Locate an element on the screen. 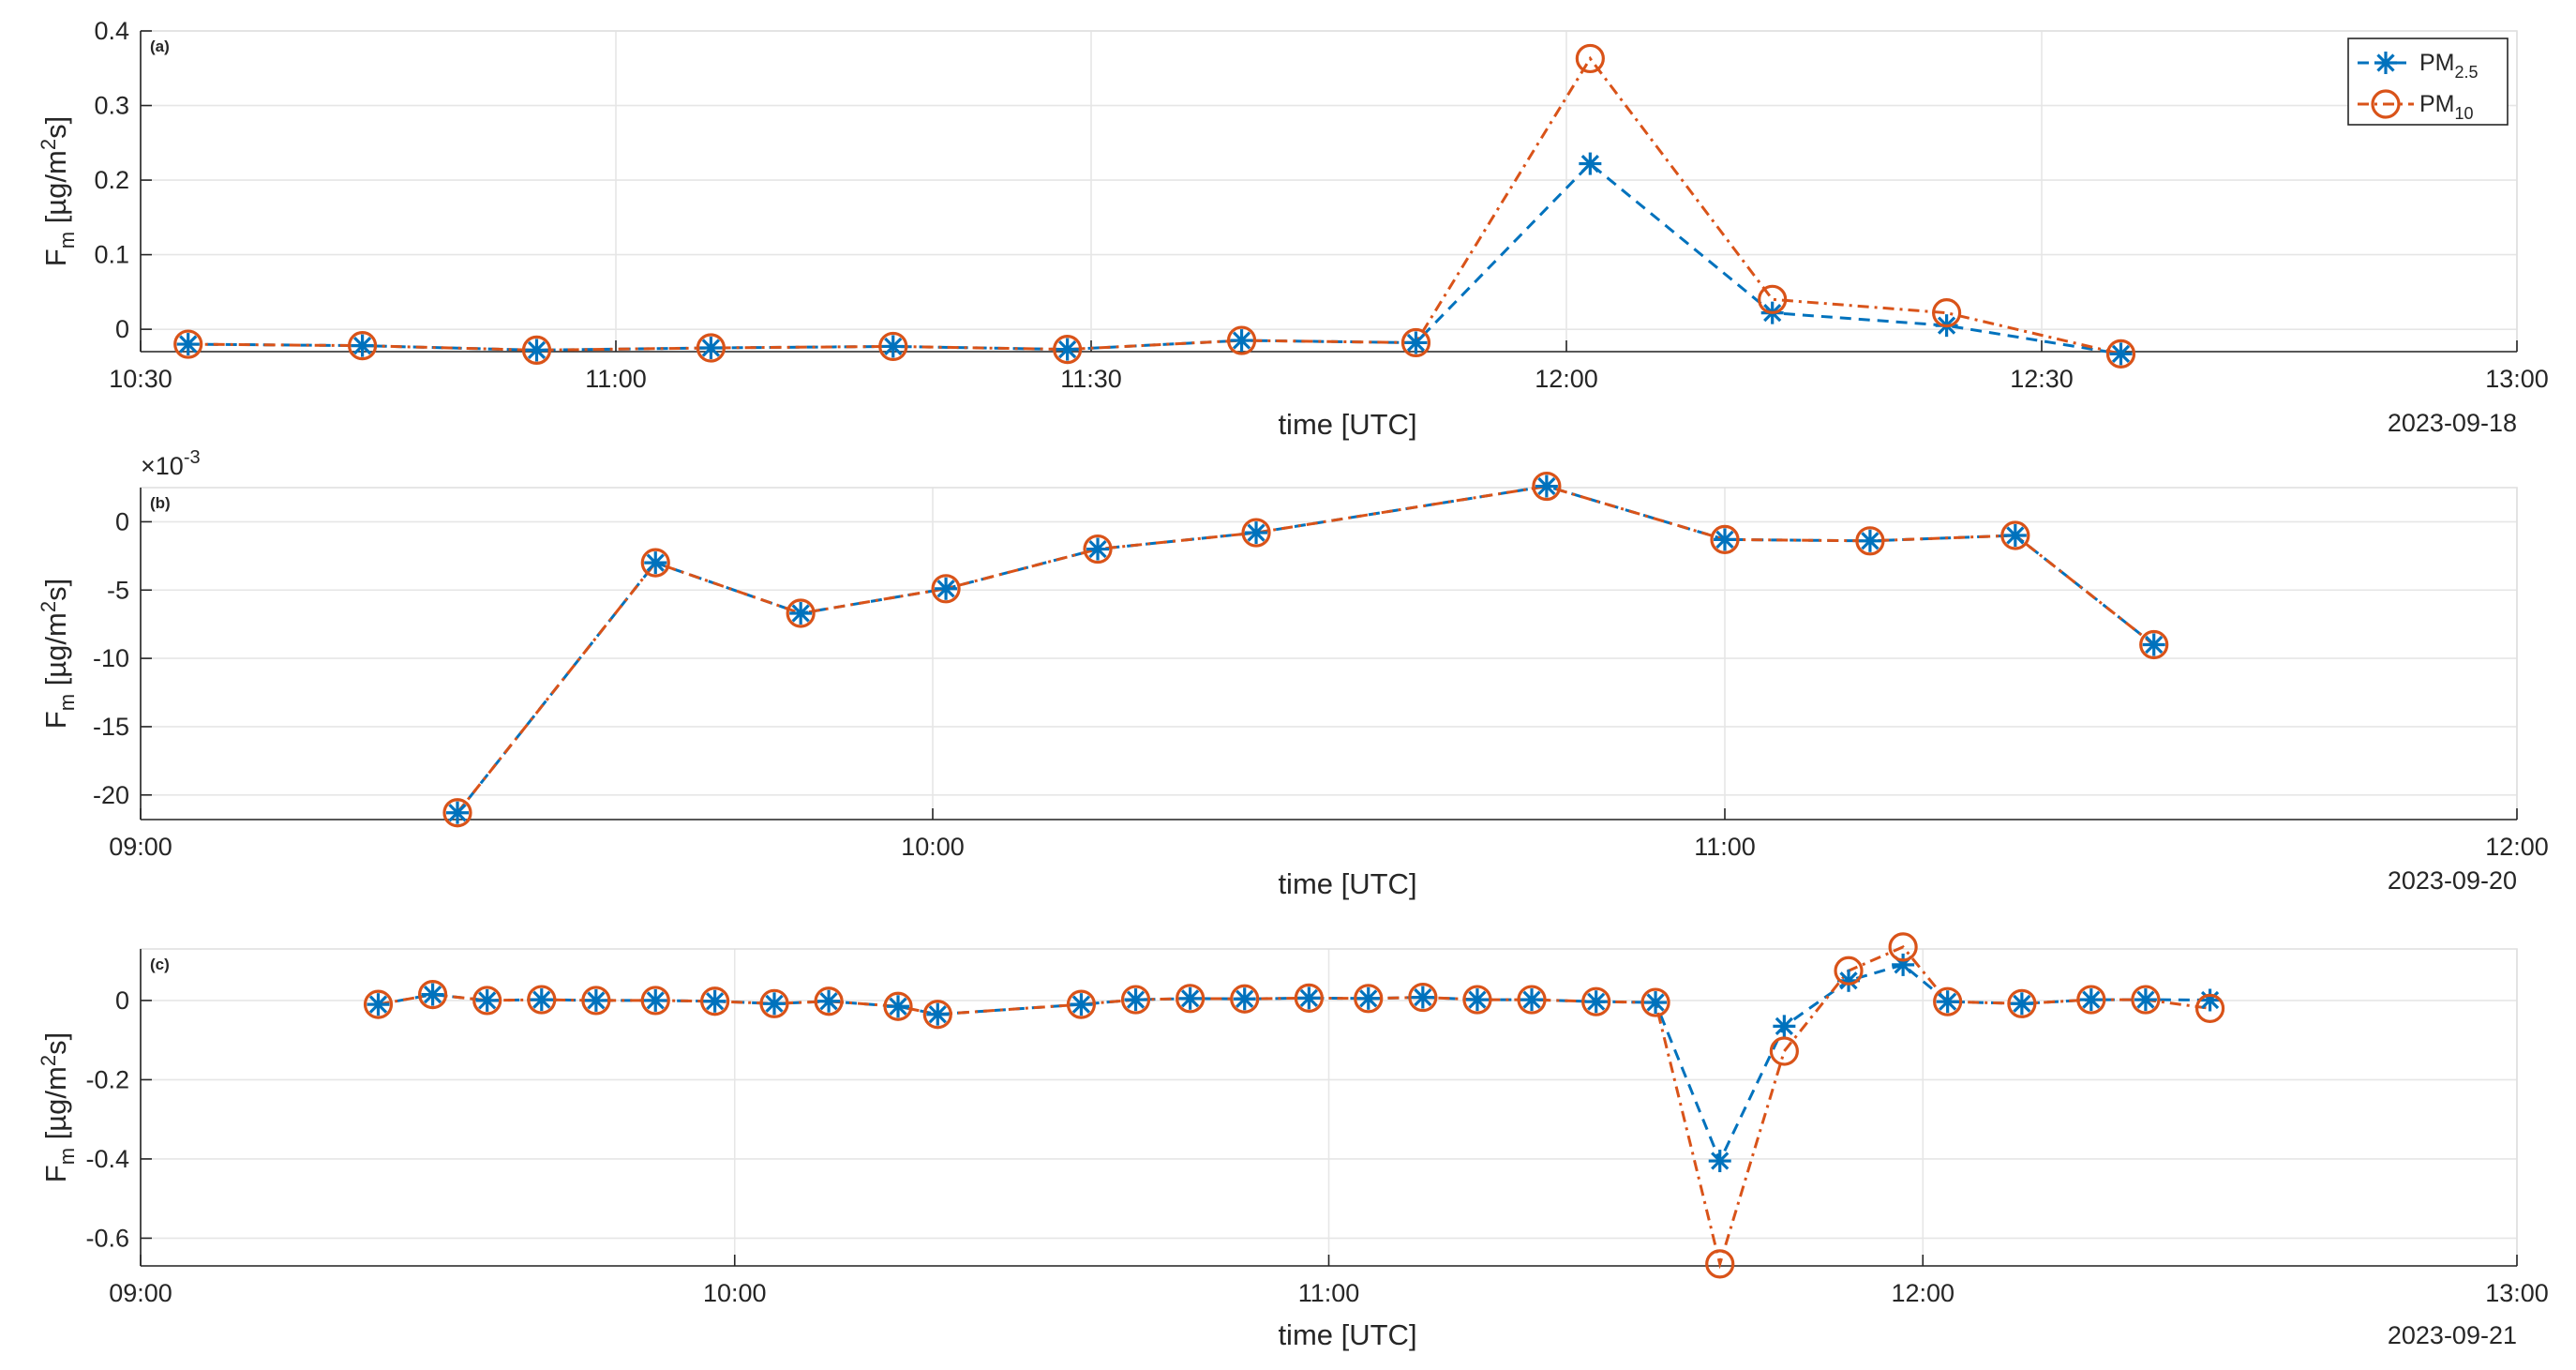 The height and width of the screenshot is (1370, 2576). y-tick-label: 0.4 is located at coordinates (112, 31).